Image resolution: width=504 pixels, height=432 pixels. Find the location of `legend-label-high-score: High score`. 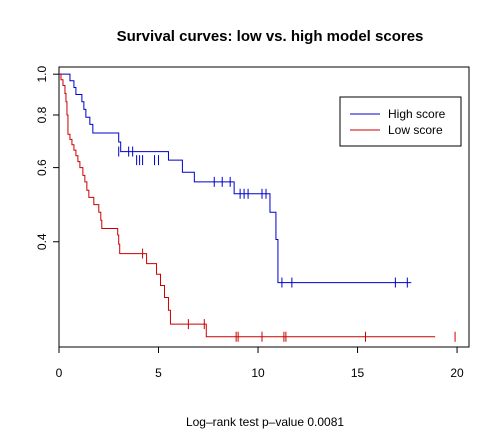

legend-label-high-score: High score is located at coordinates (417, 114).